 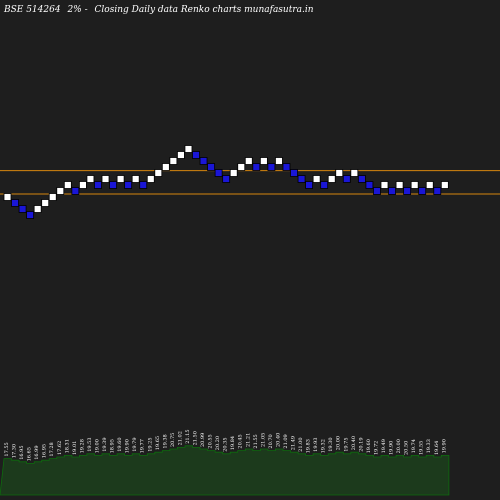 I want to click on brick-value-label: 21.02, so click(x=180, y=438).